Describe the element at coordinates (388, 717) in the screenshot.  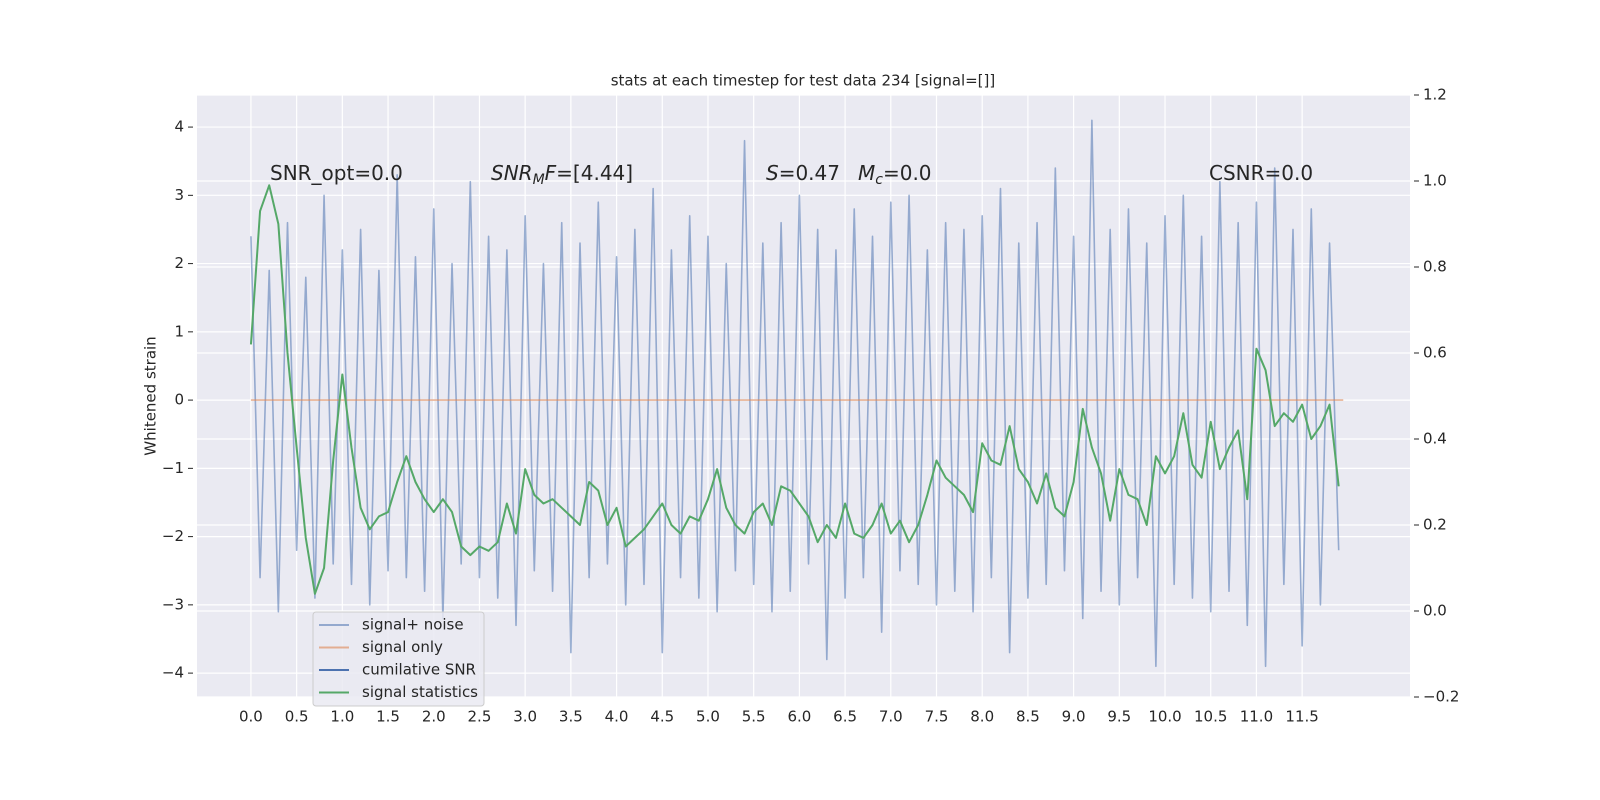
I see `x-tick-label: 1.5` at that location.